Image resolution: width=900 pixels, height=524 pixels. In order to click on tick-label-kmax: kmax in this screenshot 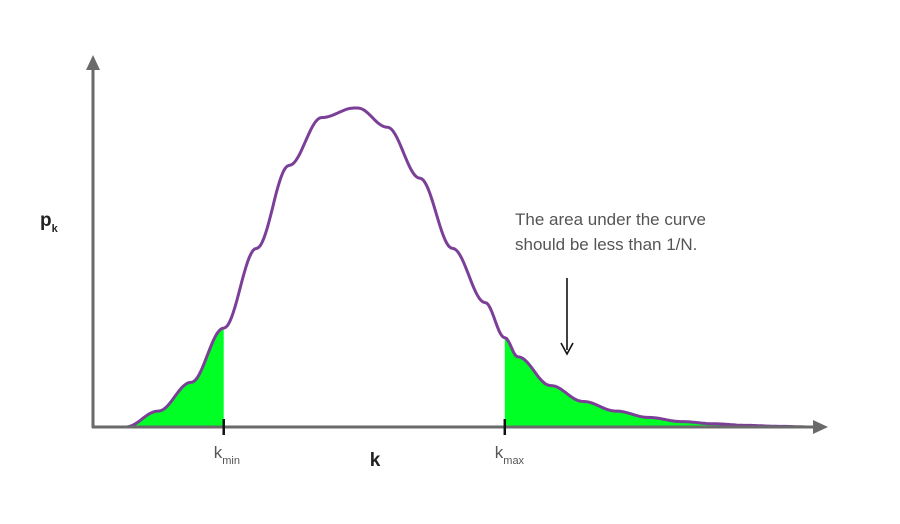, I will do `click(510, 455)`.